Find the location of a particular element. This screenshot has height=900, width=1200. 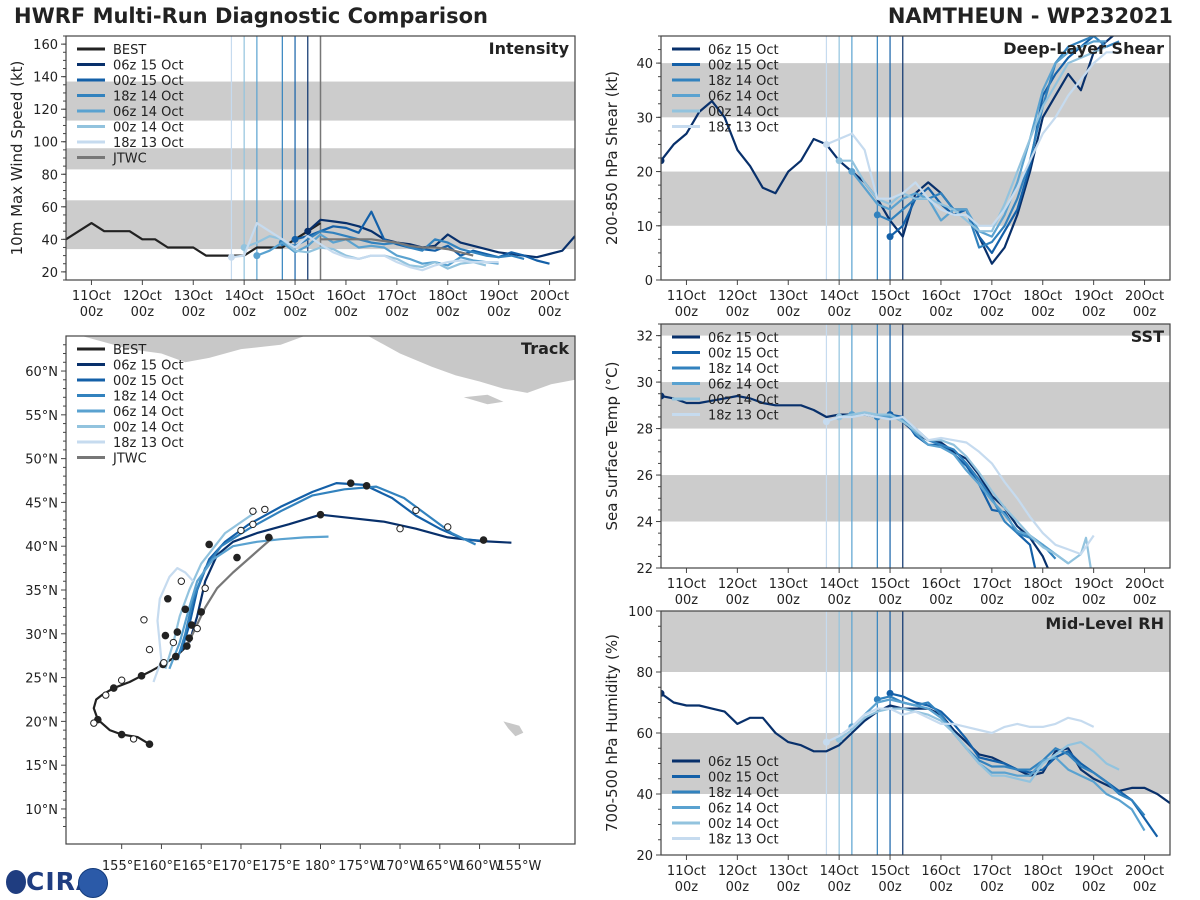

legend-label-jtwc: JTWC is located at coordinates (129, 459).